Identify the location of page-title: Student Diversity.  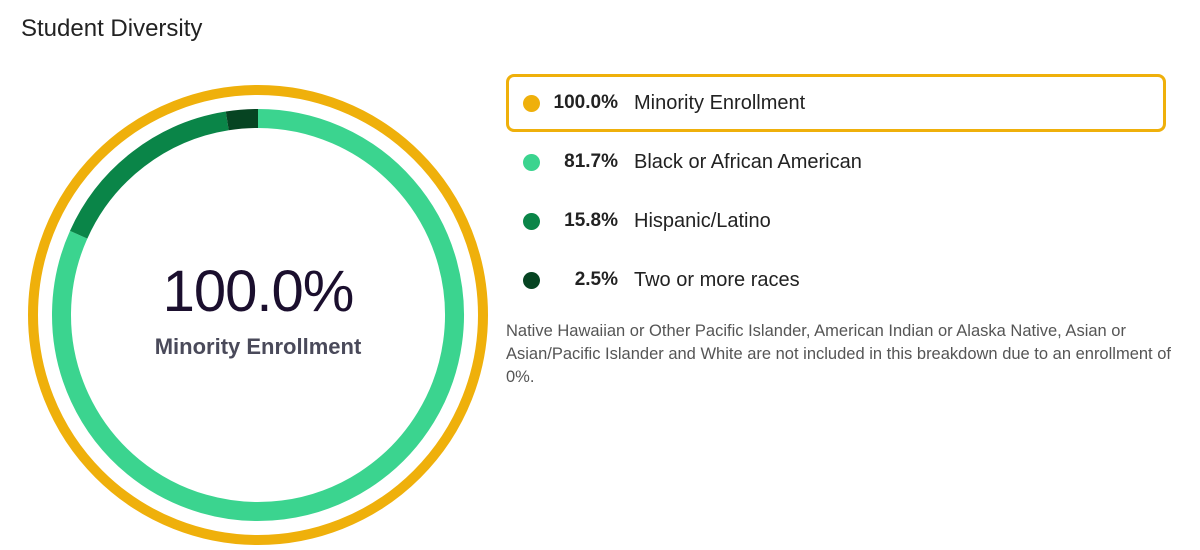
(112, 28).